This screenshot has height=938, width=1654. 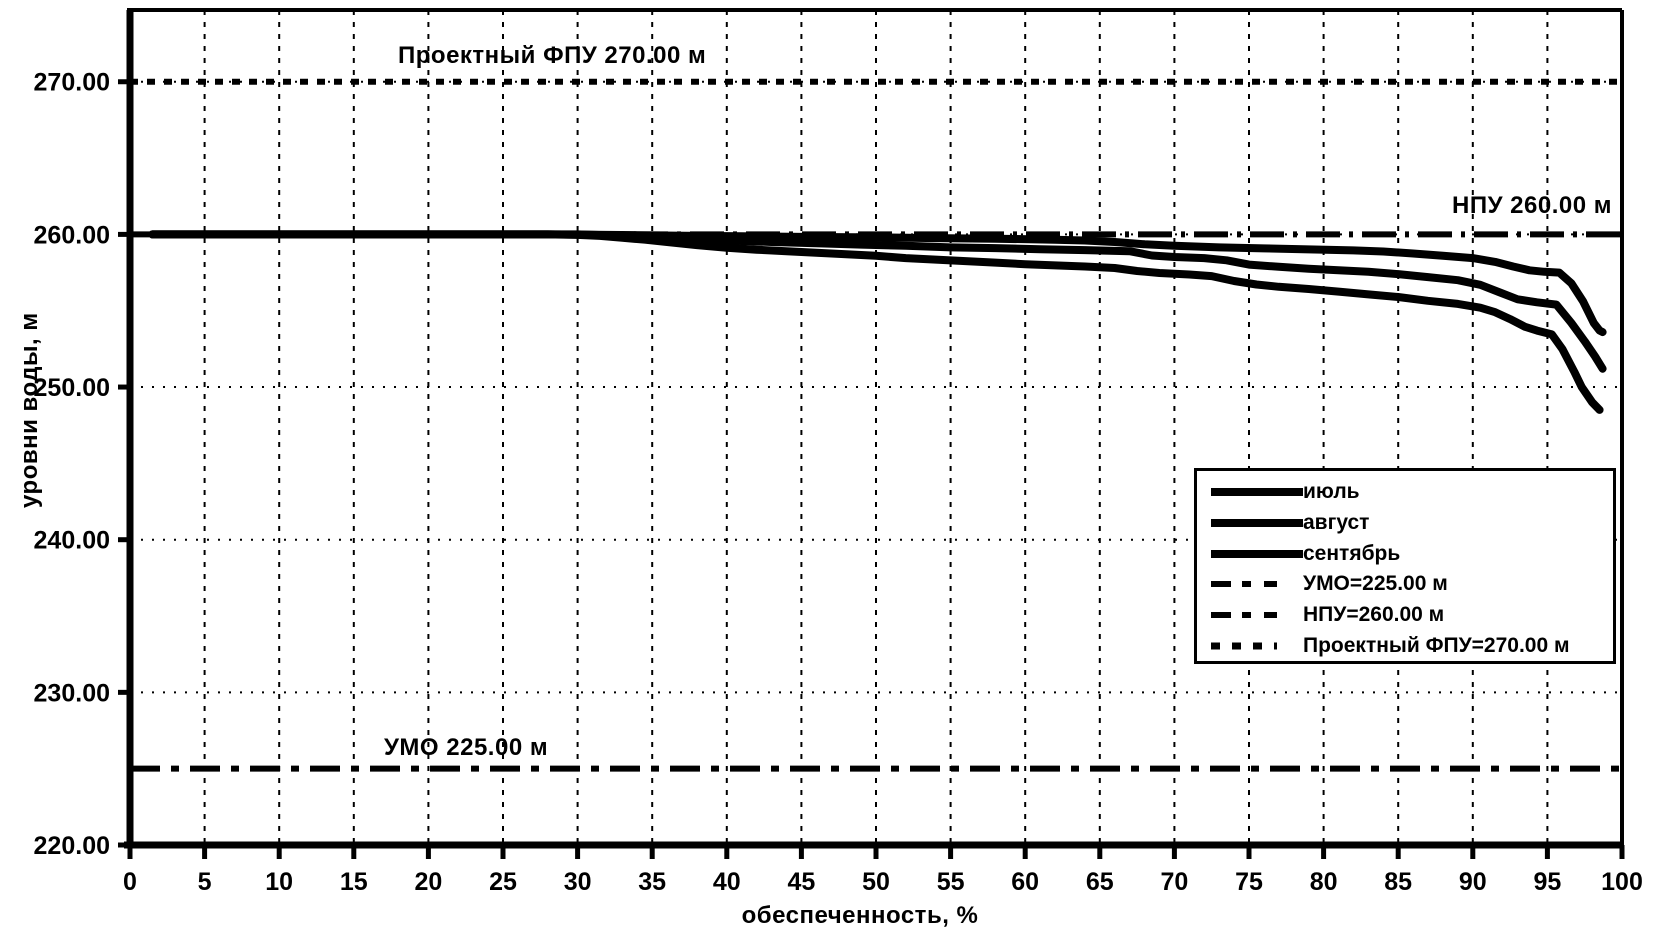 I want to click on y-axis-title: уровни воды, м, so click(x=29, y=410).